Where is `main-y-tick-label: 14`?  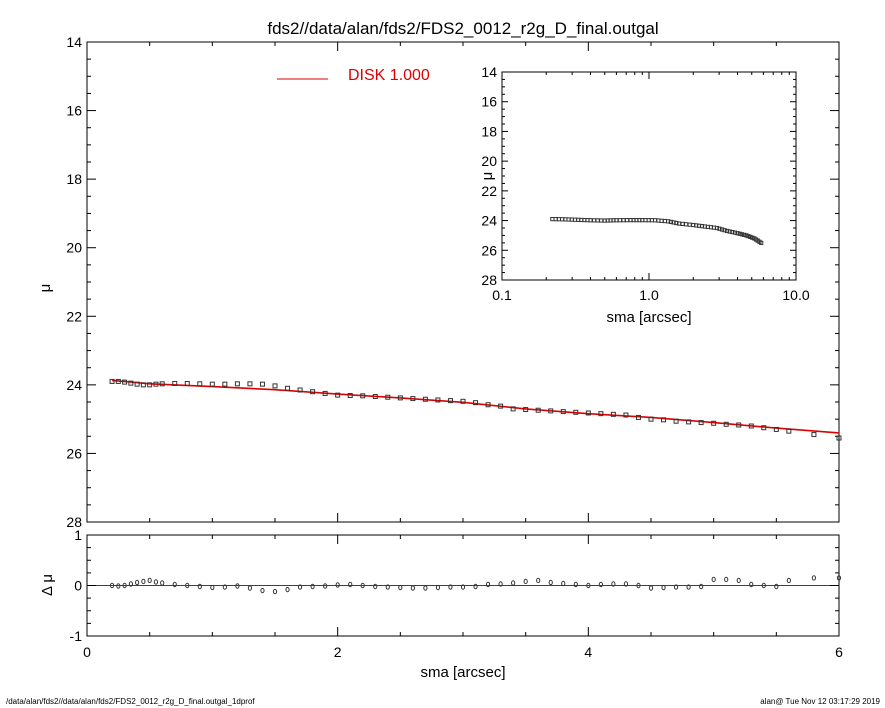 main-y-tick-label: 14 is located at coordinates (74, 42).